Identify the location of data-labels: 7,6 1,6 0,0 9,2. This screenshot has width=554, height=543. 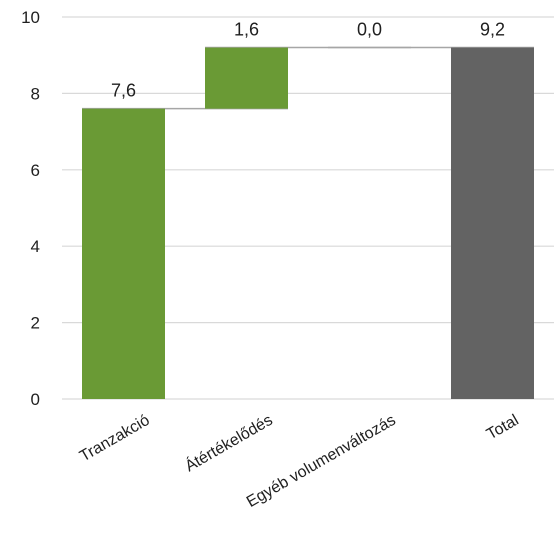
(308, 60).